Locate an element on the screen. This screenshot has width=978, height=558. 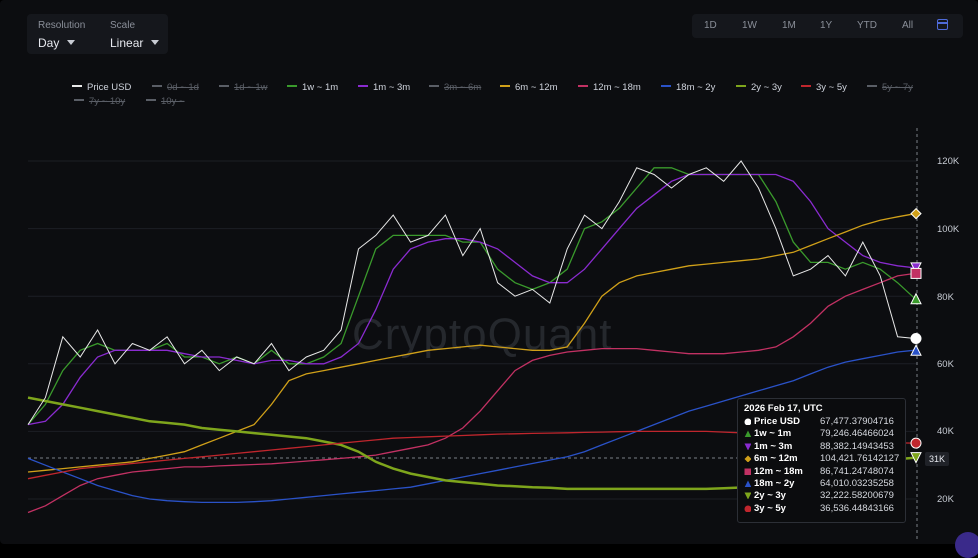
scale-value: Linear is located at coordinates (135, 43).